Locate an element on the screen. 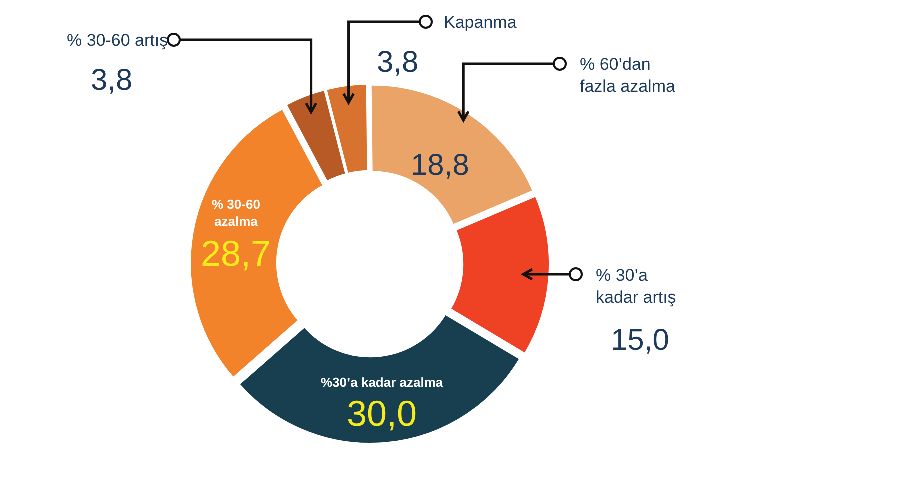 The height and width of the screenshot is (498, 900). data-label: 30,0 is located at coordinates (382, 413).